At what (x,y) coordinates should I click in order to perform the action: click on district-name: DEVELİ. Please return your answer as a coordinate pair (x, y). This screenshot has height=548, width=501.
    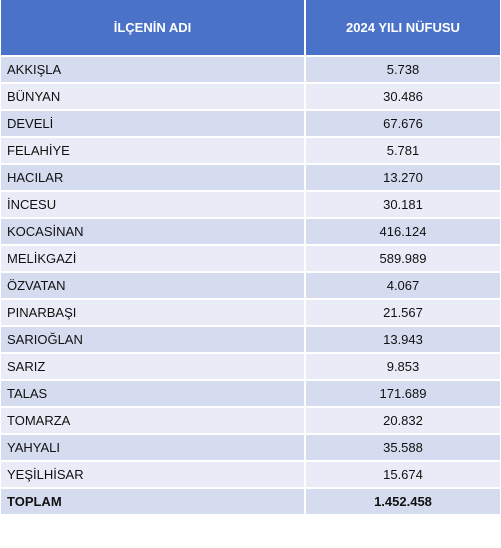
    Looking at the image, I should click on (152, 123).